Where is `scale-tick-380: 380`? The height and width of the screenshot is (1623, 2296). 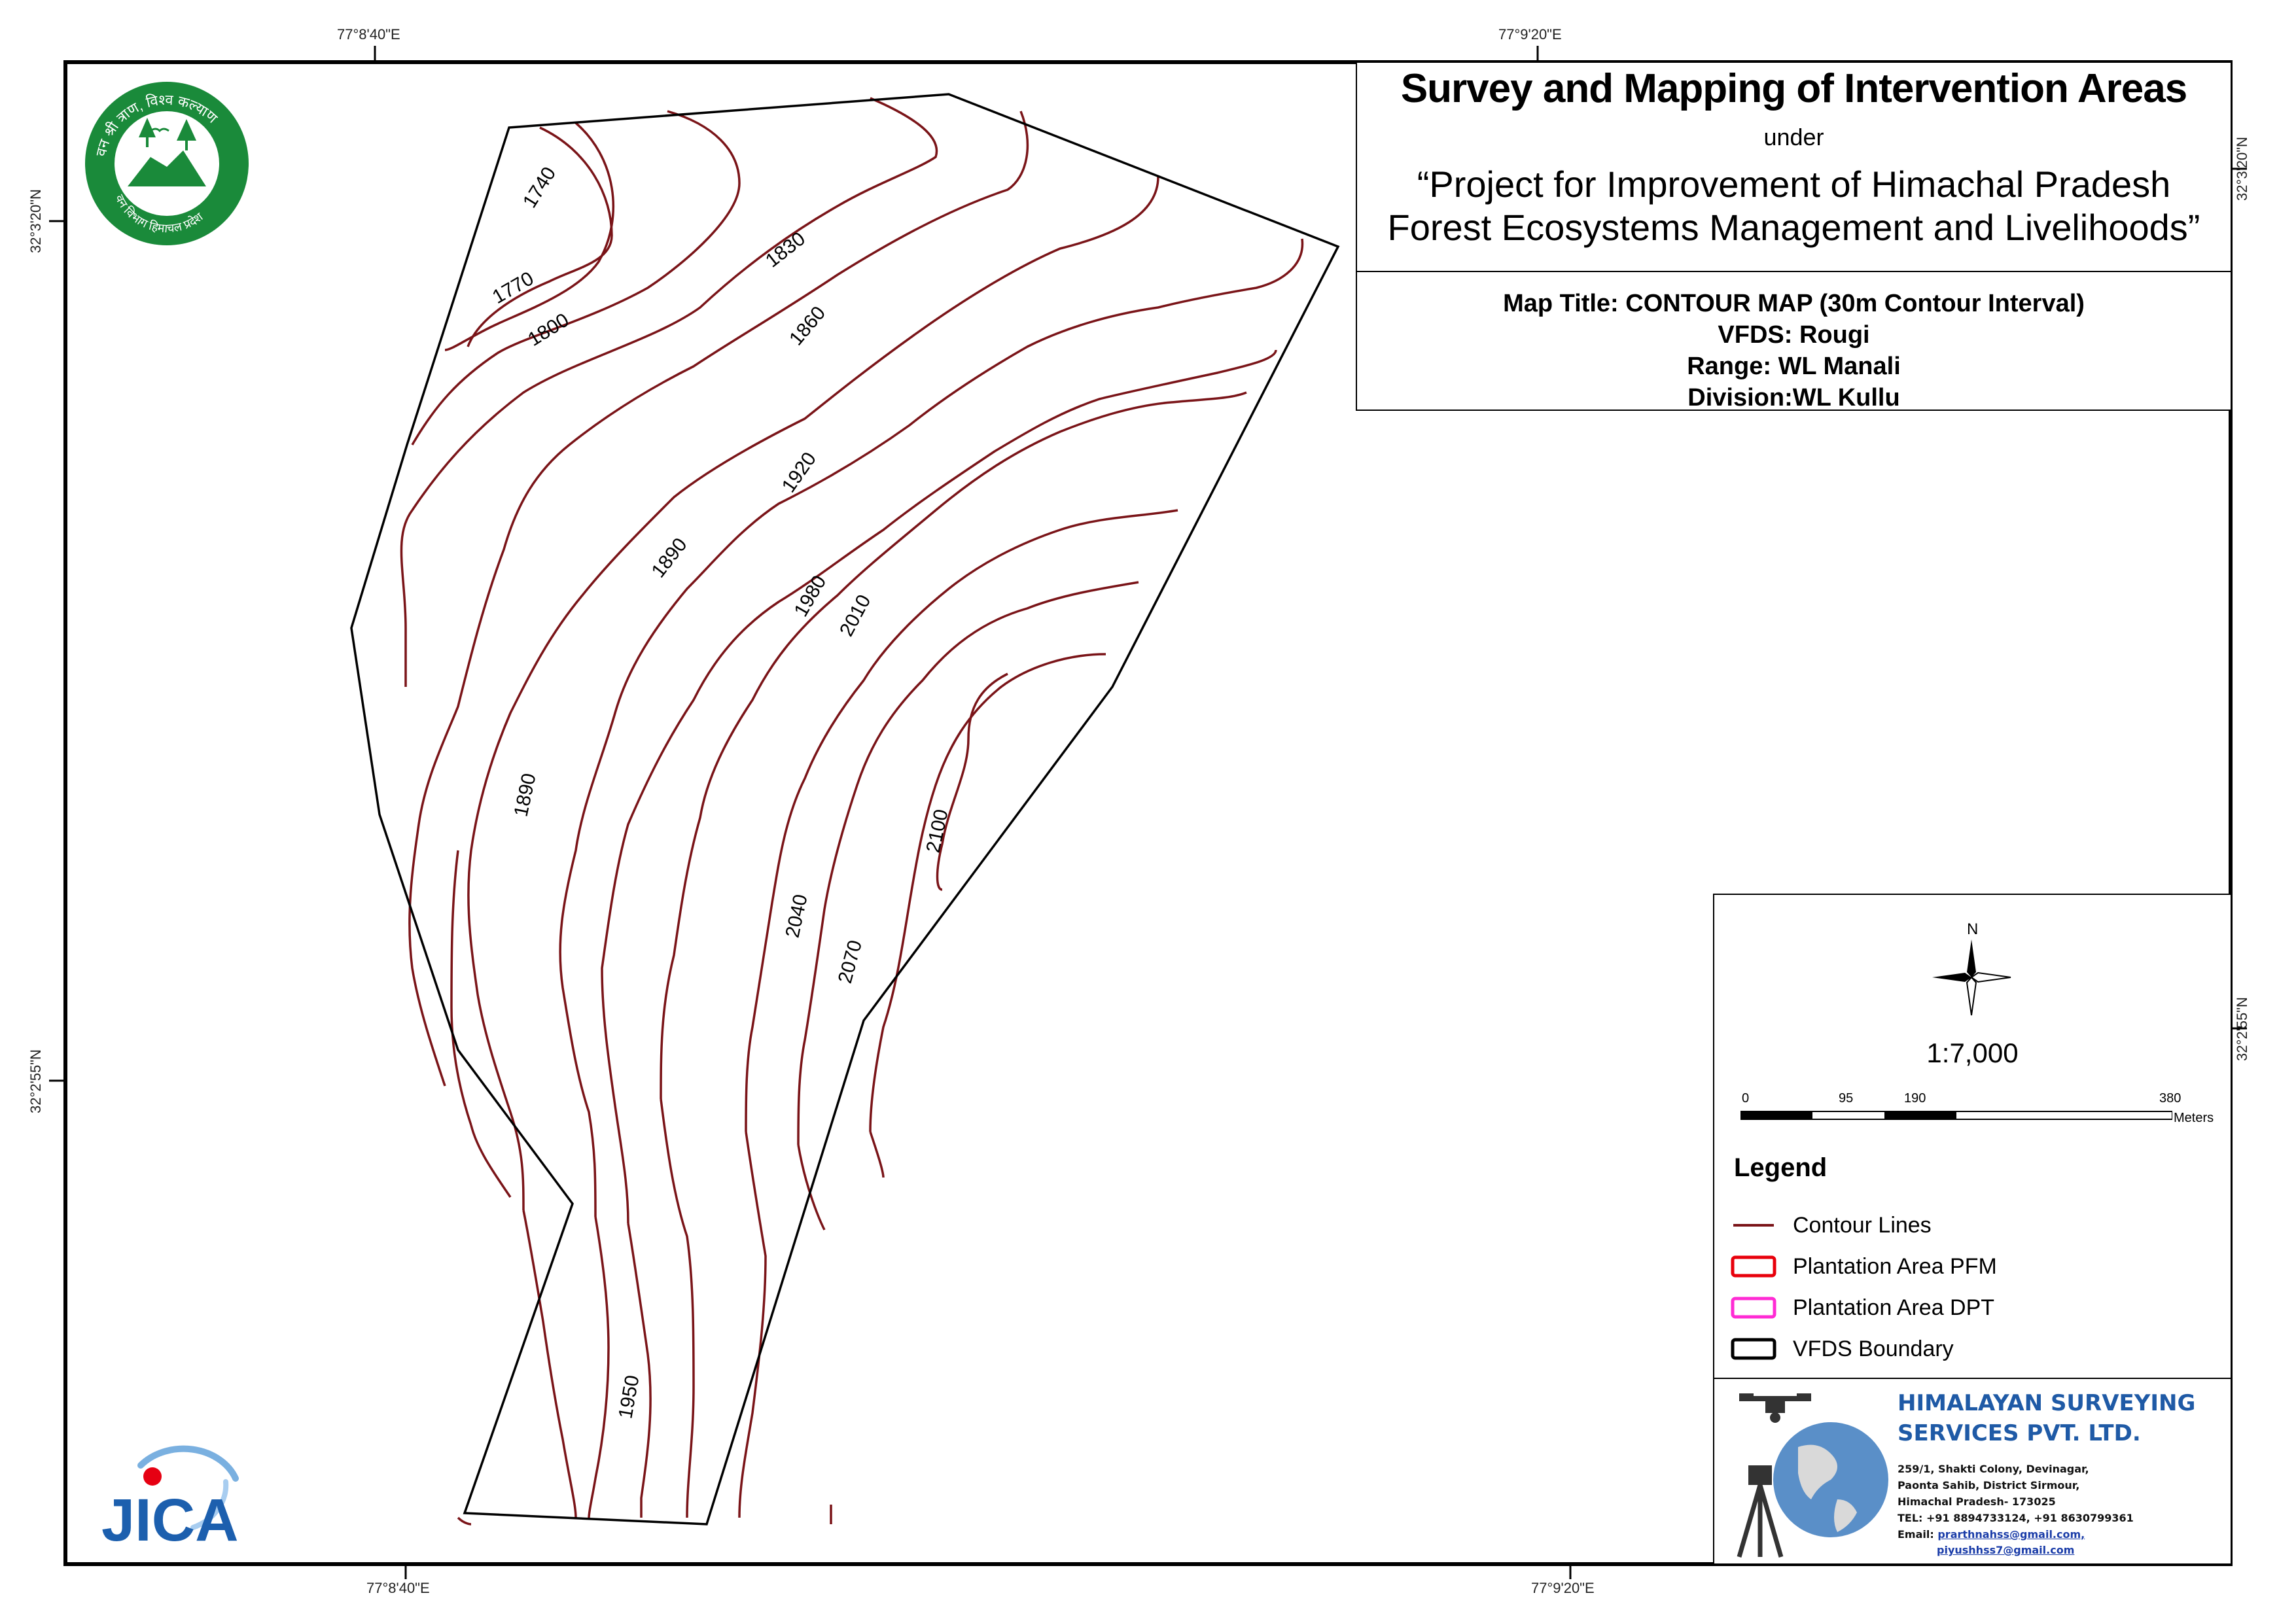
scale-tick-380: 380 is located at coordinates (2170, 1099).